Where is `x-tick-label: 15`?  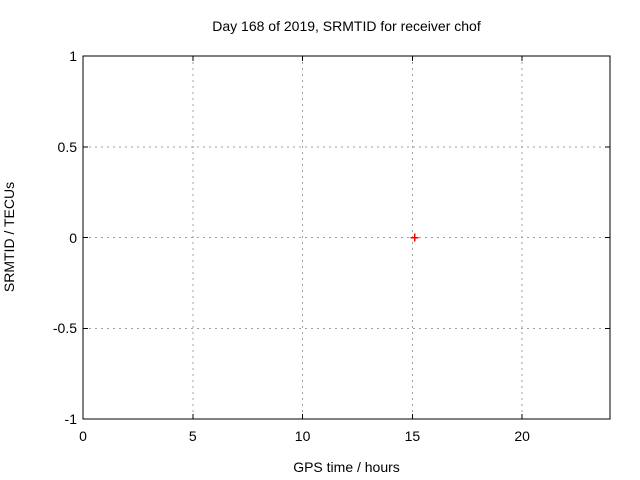 x-tick-label: 15 is located at coordinates (412, 436).